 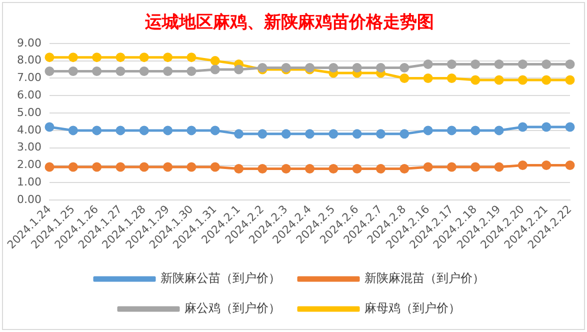 I want to click on y-tick-label: 3.00, so click(x=29, y=147).